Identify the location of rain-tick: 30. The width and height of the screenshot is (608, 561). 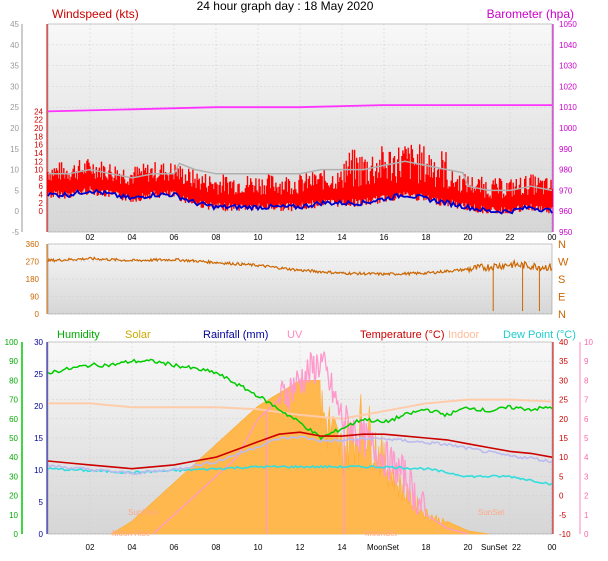
(38, 342).